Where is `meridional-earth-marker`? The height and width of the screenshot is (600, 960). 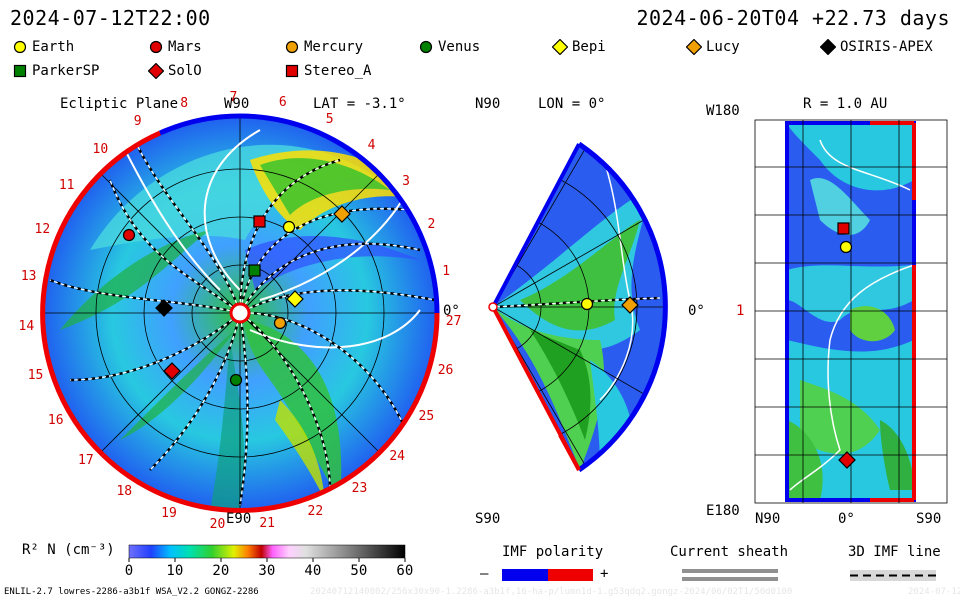 meridional-earth-marker is located at coordinates (587, 304).